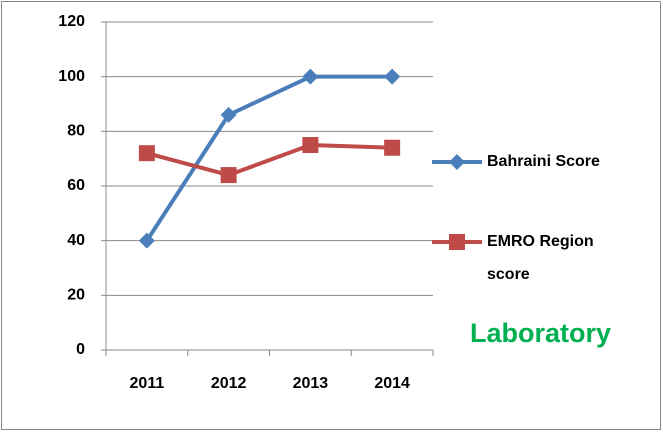 The width and height of the screenshot is (663, 432). Describe the element at coordinates (80, 349) in the screenshot. I see `y-tick-label: 0` at that location.